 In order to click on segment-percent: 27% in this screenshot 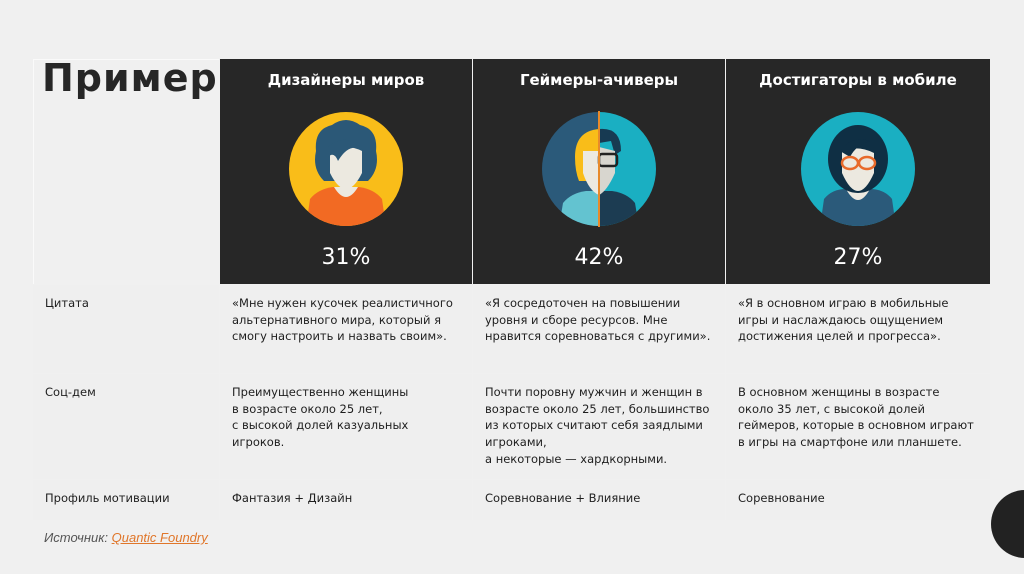, I will do `click(858, 257)`.